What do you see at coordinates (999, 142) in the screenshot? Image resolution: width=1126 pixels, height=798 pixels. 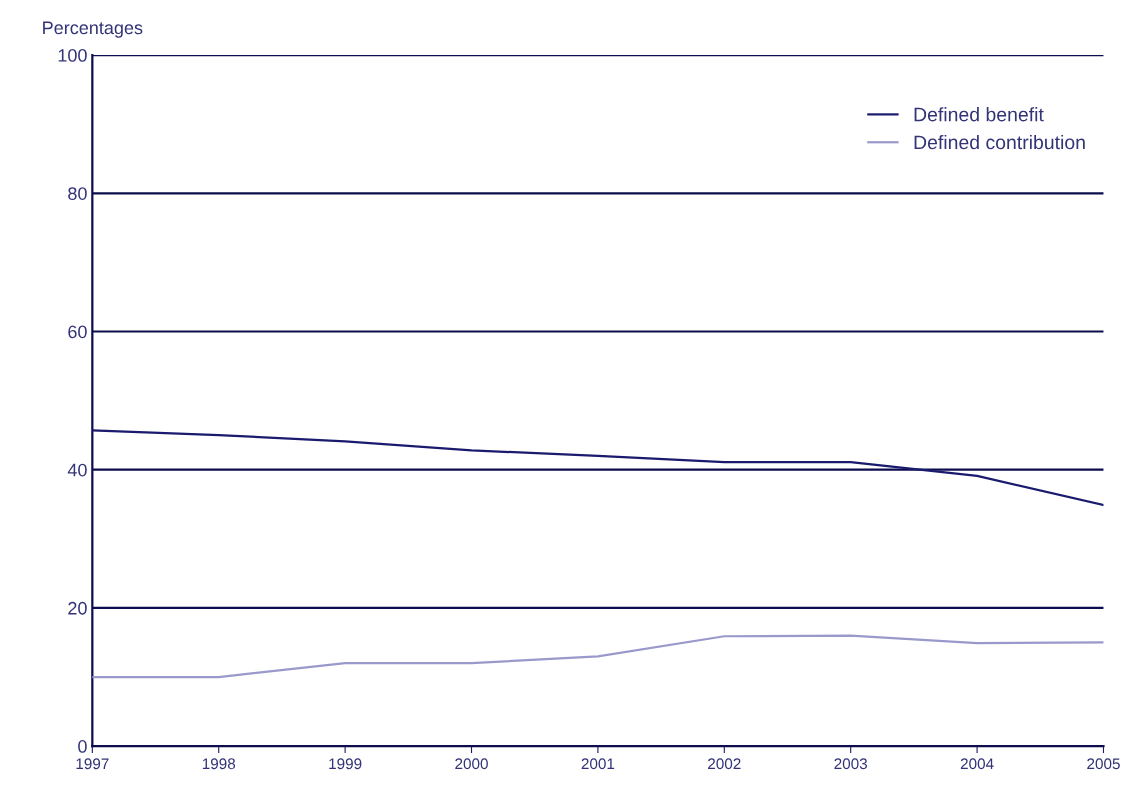 I see `legend-label: Defined contribution` at bounding box center [999, 142].